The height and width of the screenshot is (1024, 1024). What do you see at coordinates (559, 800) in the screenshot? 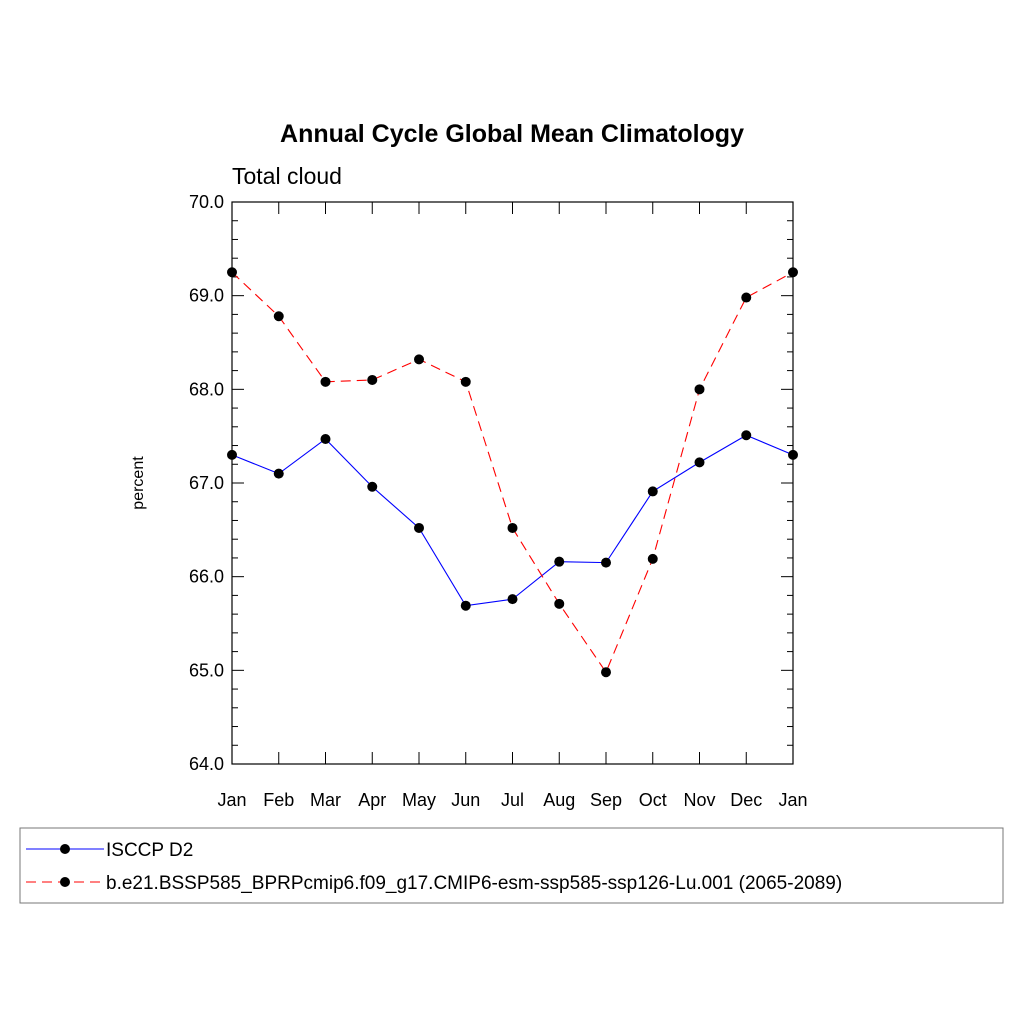
I see `x-tick-label: Aug` at bounding box center [559, 800].